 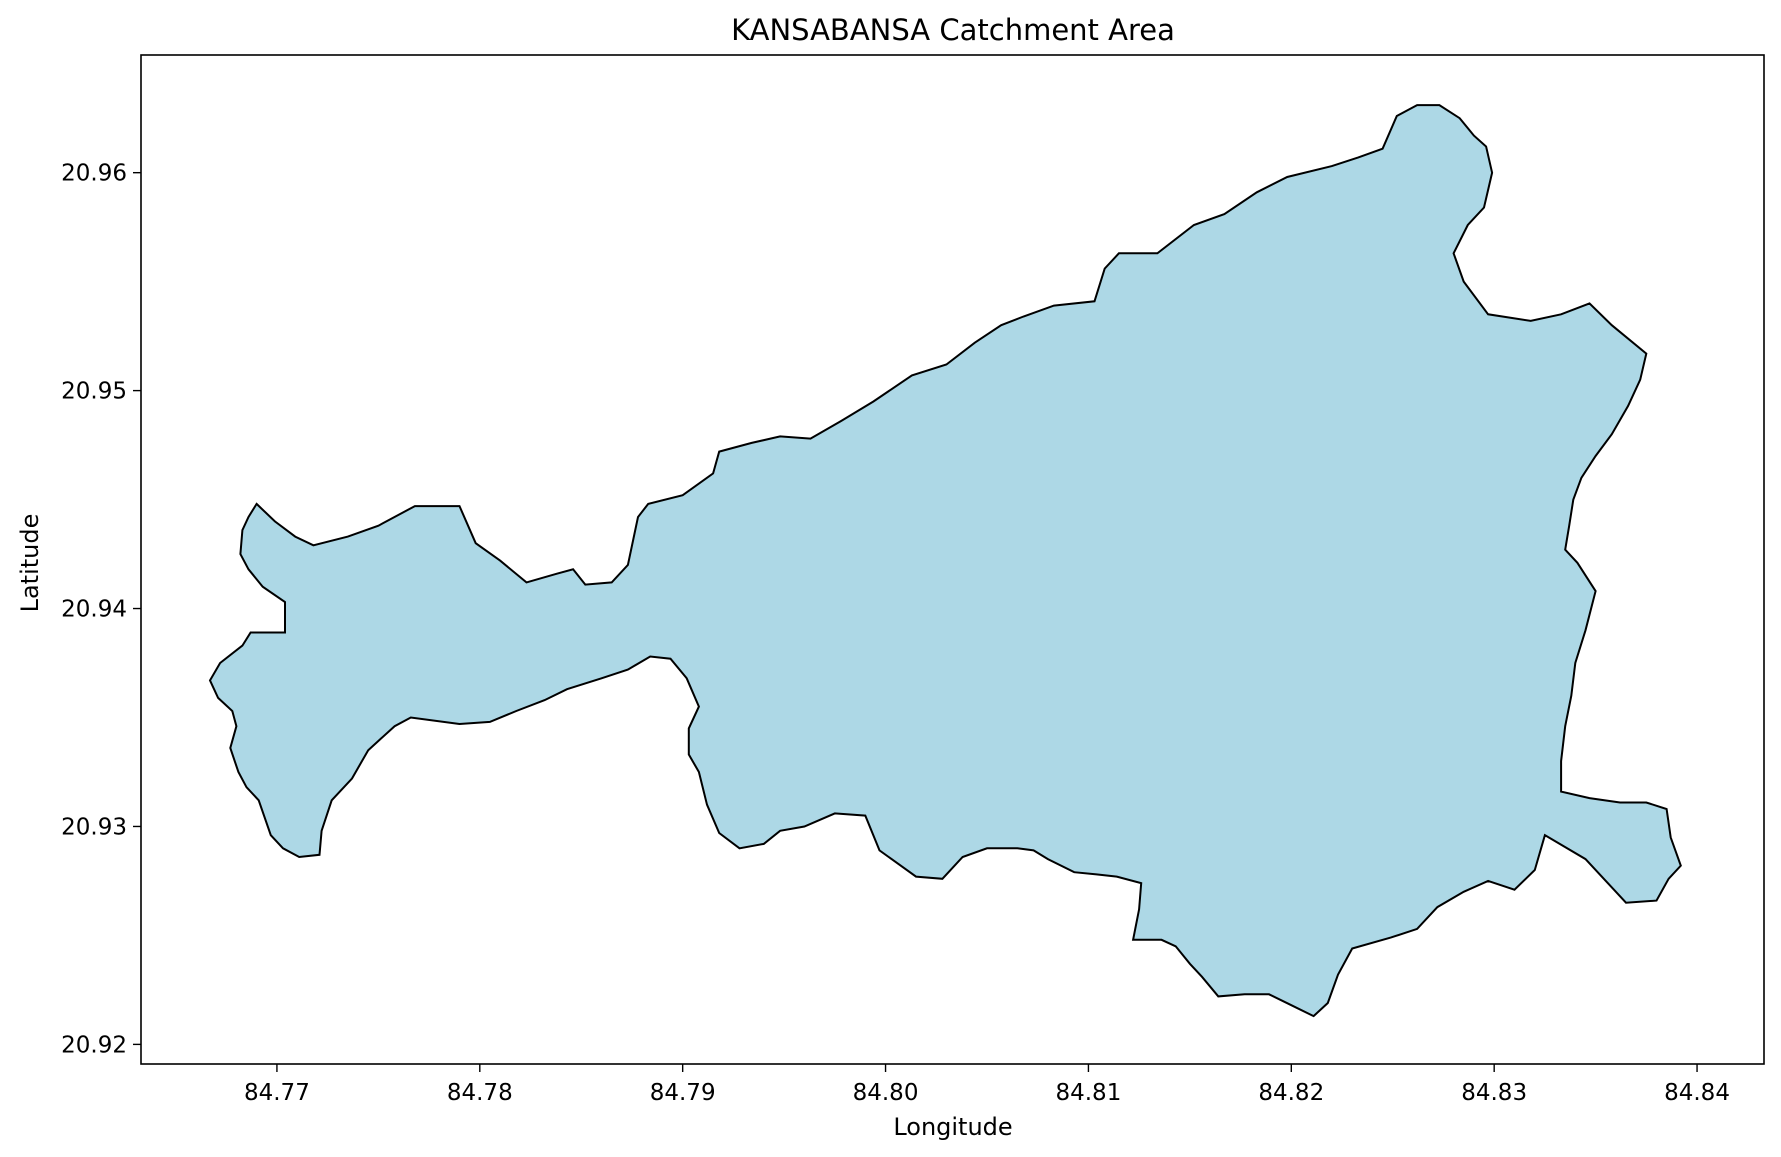 I want to click on y-tick-label: 20.92, so click(x=94, y=1045).